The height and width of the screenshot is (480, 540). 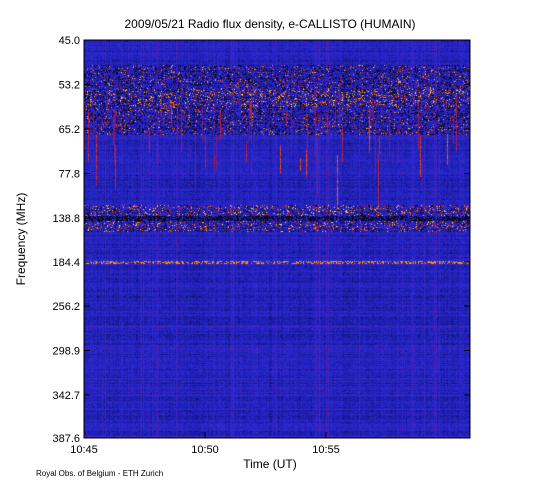 What do you see at coordinates (69, 41) in the screenshot?
I see `y-tick-label: 45.0` at bounding box center [69, 41].